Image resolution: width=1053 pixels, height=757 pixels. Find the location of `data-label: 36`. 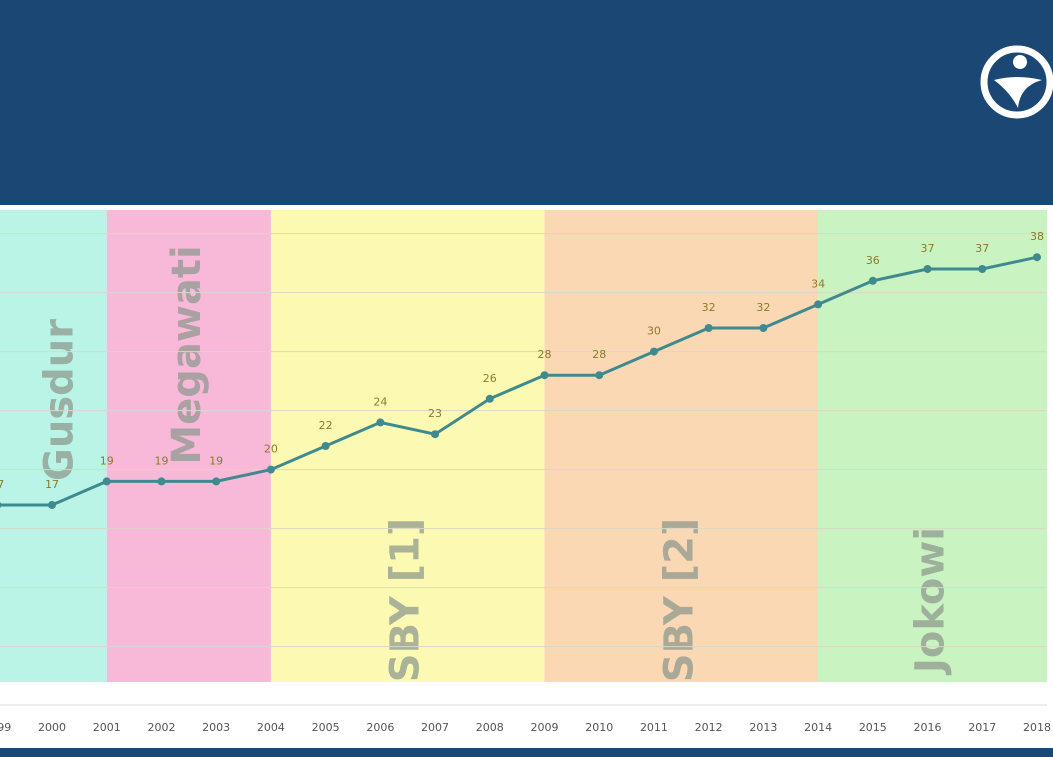

data-label: 36 is located at coordinates (873, 260).